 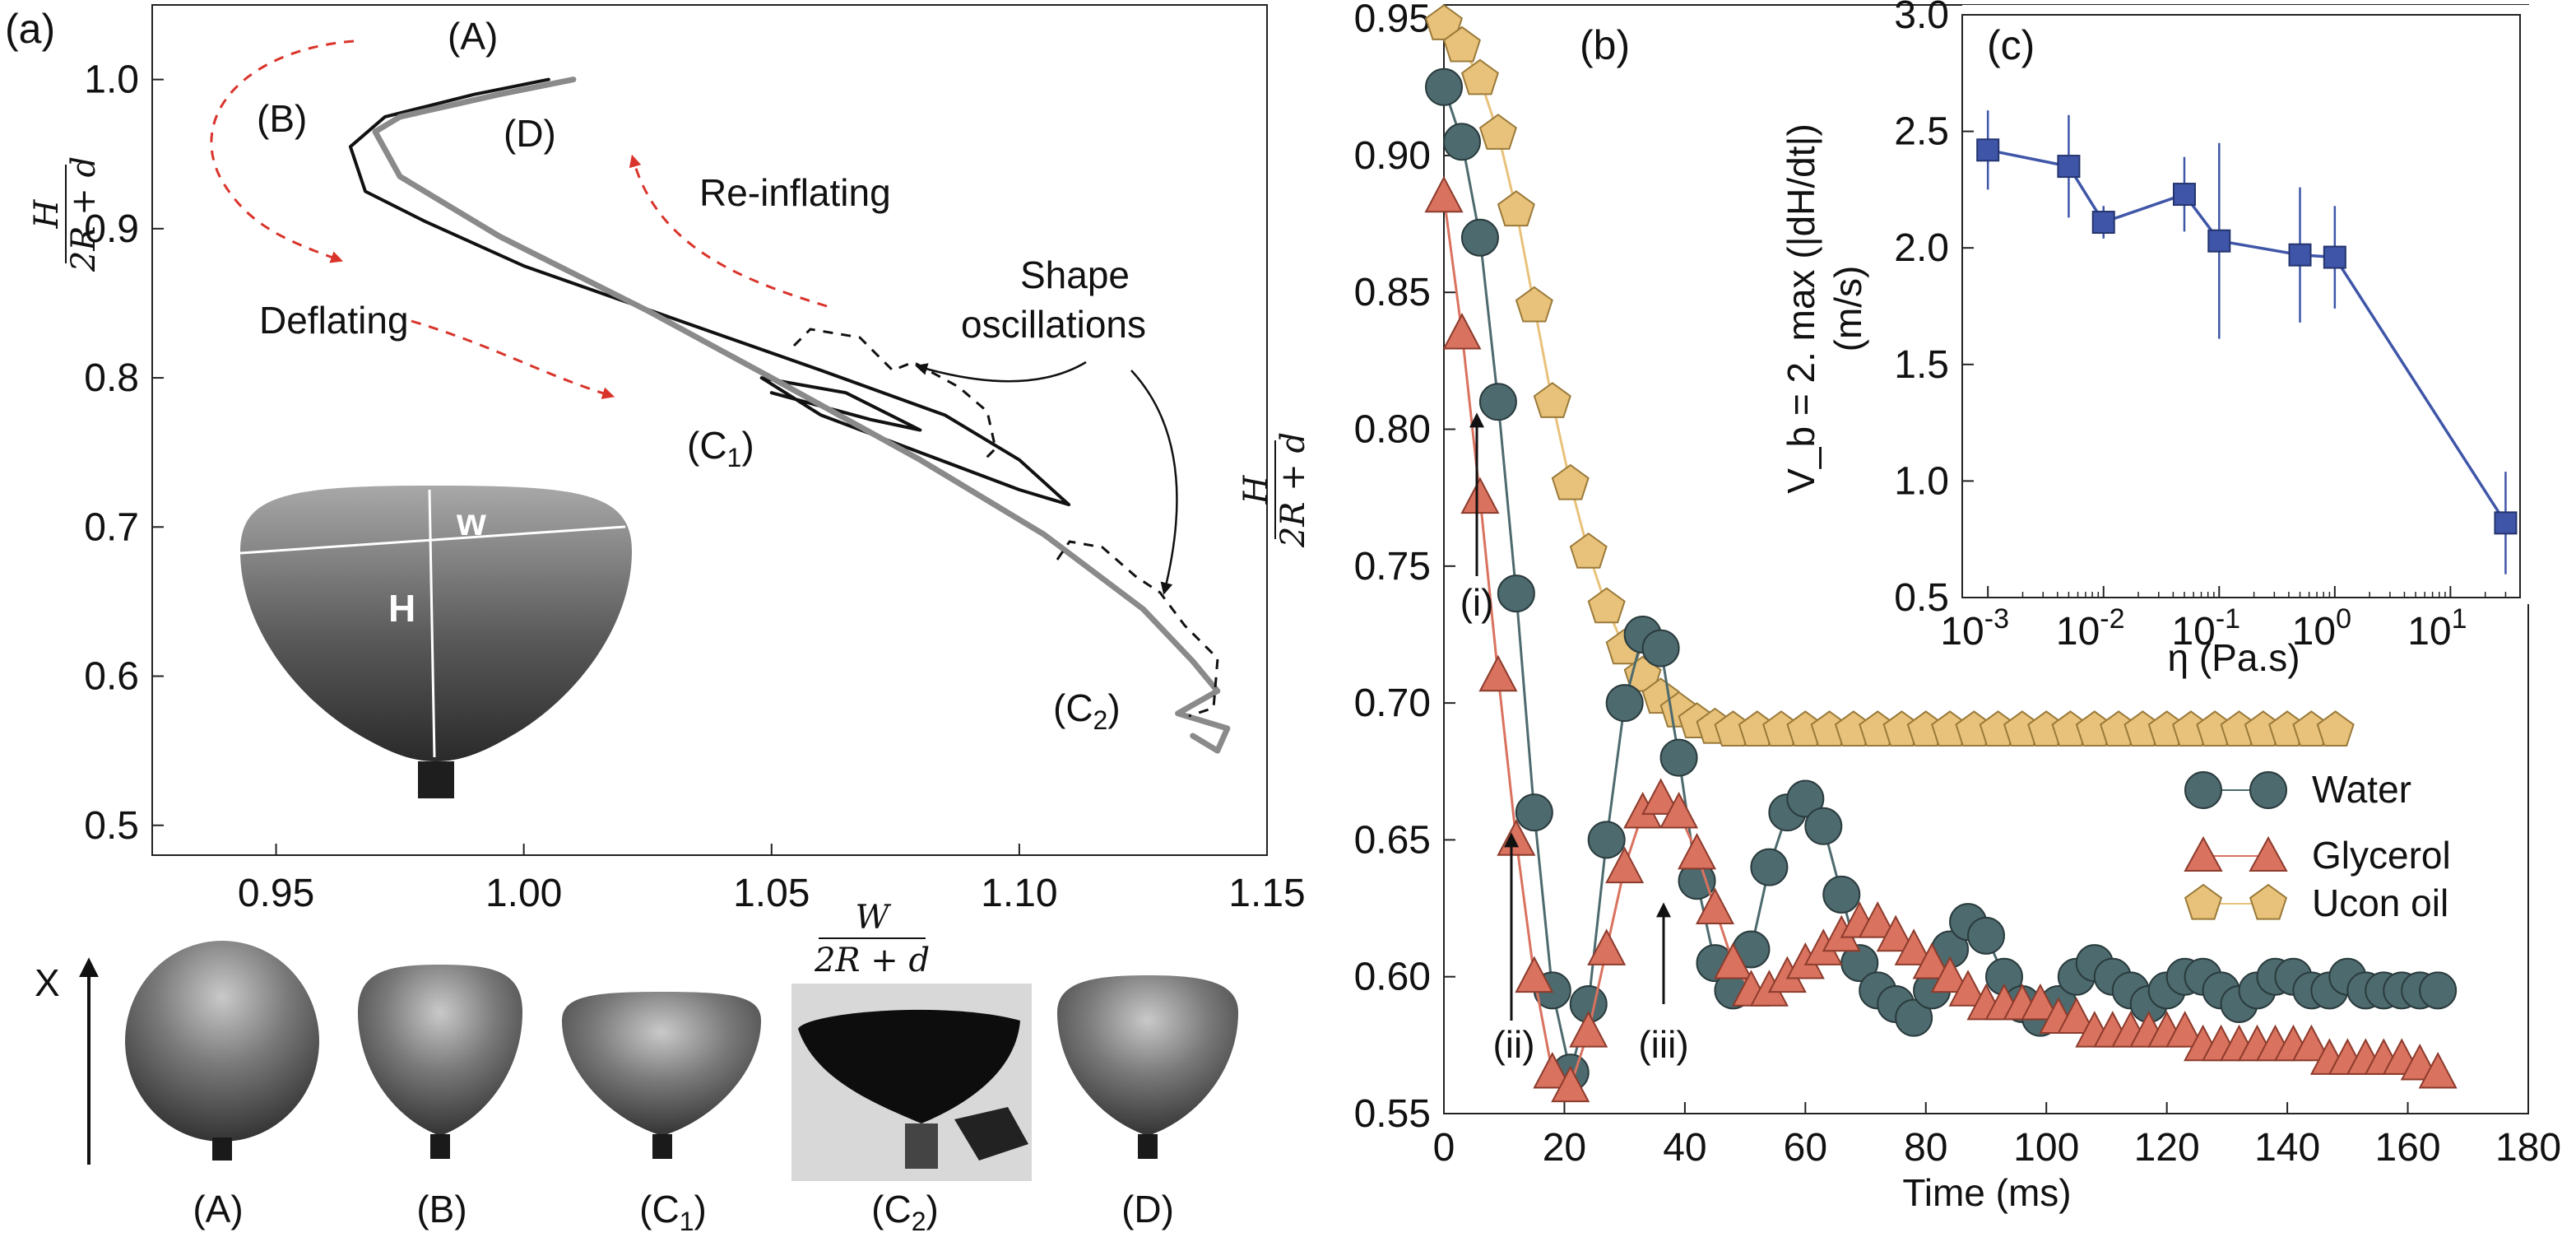 What do you see at coordinates (30, 29) in the screenshot?
I see `panel-a-label: (a)` at bounding box center [30, 29].